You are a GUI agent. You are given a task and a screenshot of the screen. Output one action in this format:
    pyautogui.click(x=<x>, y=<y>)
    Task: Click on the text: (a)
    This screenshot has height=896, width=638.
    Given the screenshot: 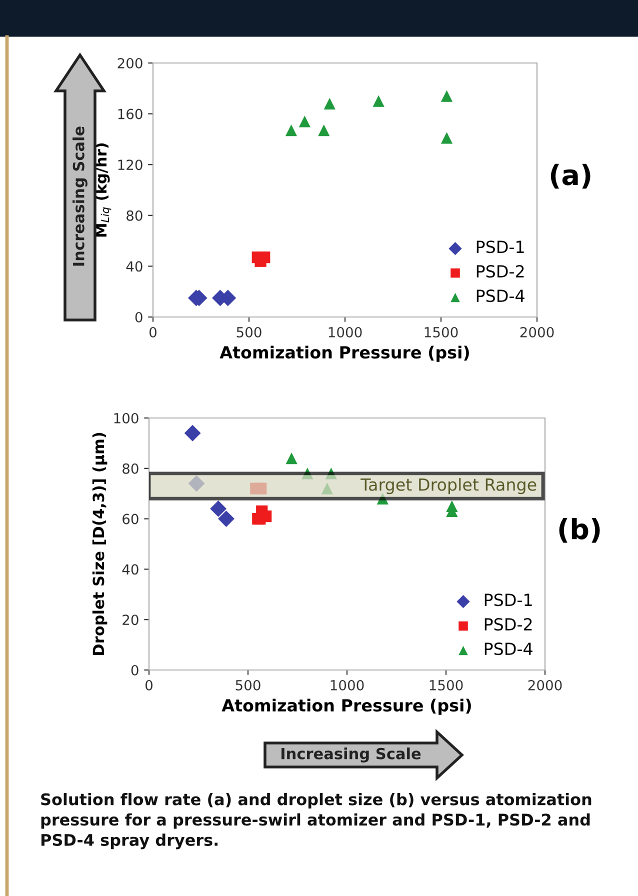 What is the action you would take?
    pyautogui.click(x=570, y=176)
    